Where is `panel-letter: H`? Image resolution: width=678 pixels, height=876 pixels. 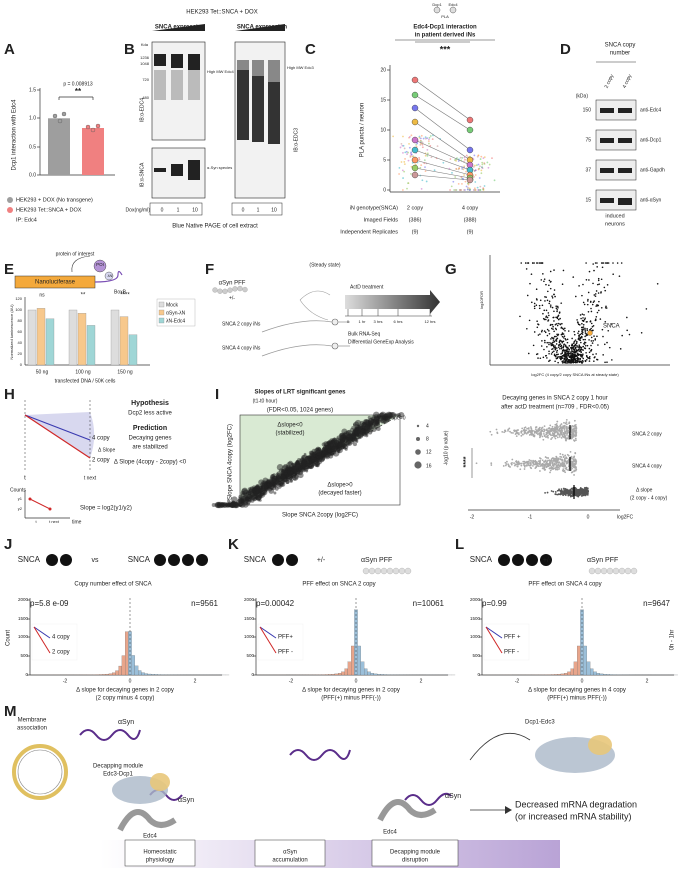
panel-letter: H is located at coordinates (9, 394).